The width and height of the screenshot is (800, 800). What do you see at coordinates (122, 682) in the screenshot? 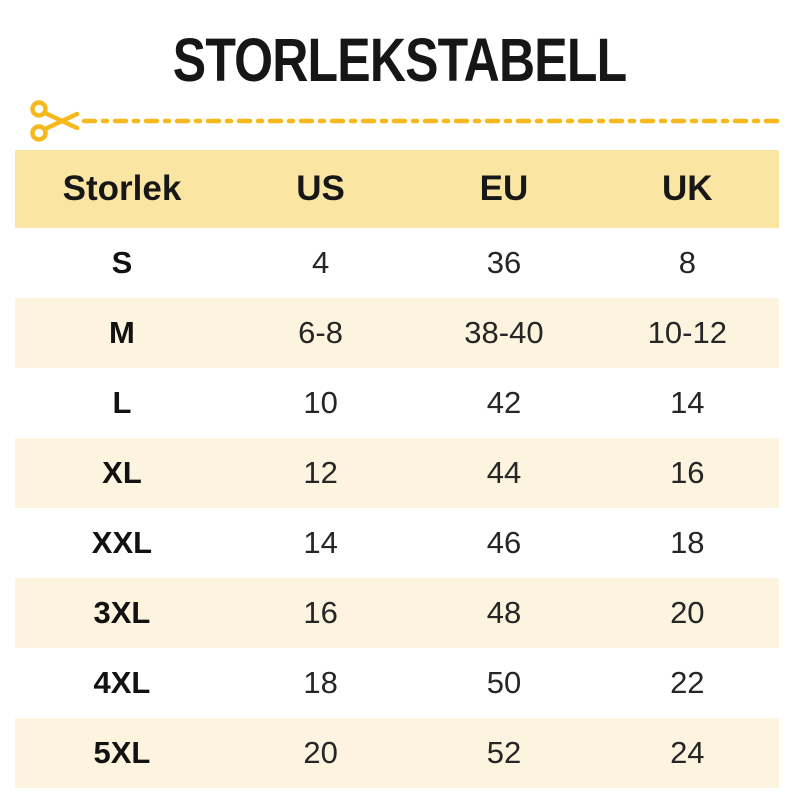
I see `size-label-cell: 4XL` at bounding box center [122, 682].